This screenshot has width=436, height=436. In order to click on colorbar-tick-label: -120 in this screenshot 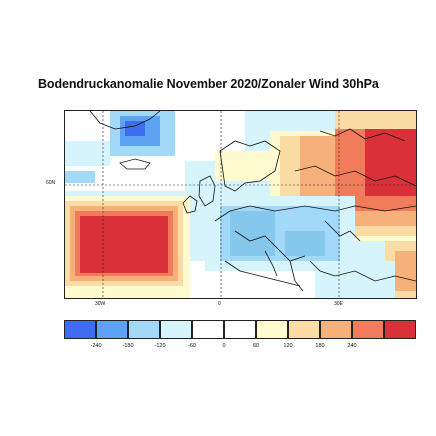, I will do `click(160, 346)`.